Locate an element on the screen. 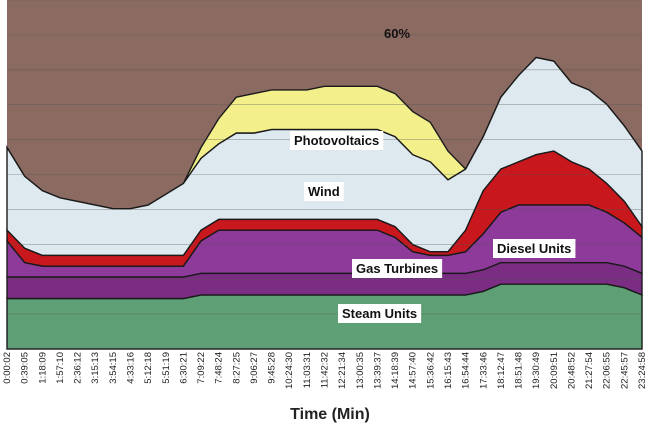  x-tick-label: 13:00:35 is located at coordinates (360, 370).